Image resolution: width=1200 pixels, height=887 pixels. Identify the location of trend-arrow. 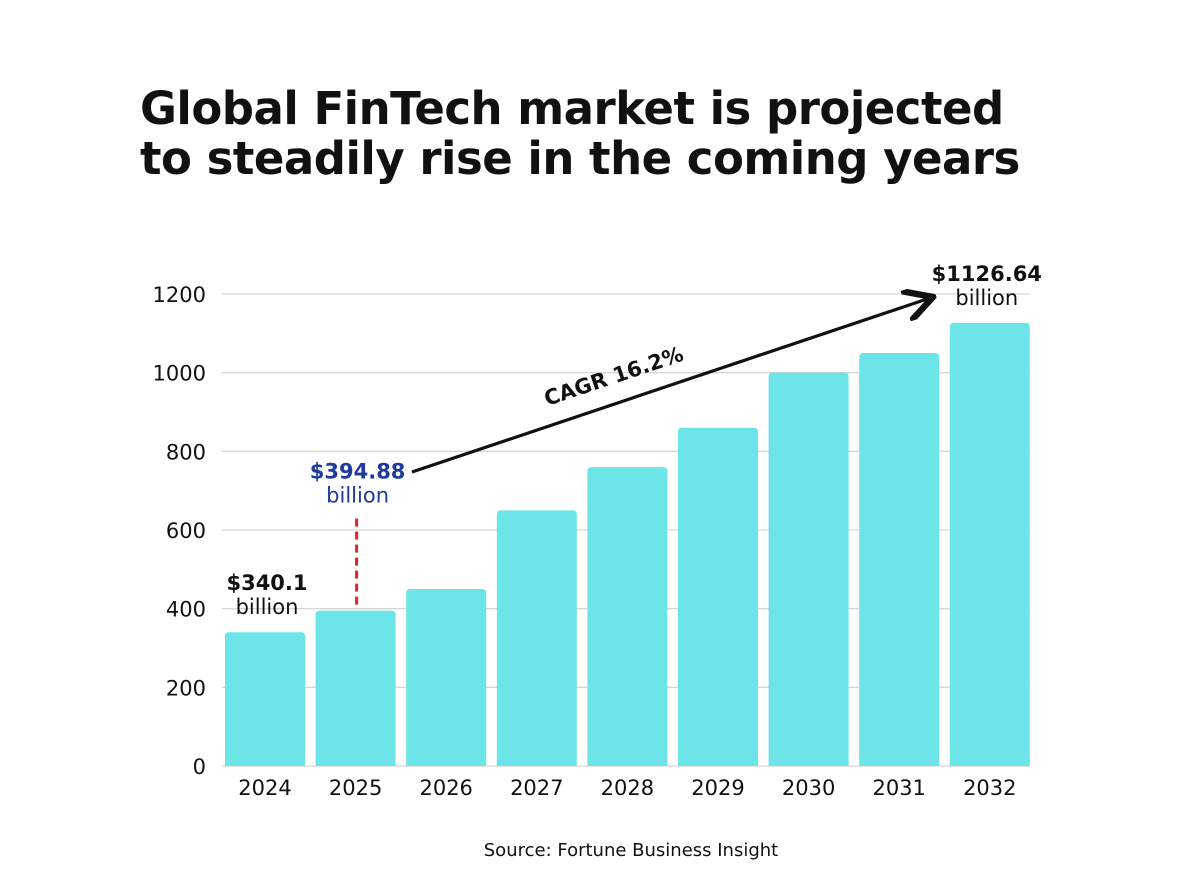
(670, 386).